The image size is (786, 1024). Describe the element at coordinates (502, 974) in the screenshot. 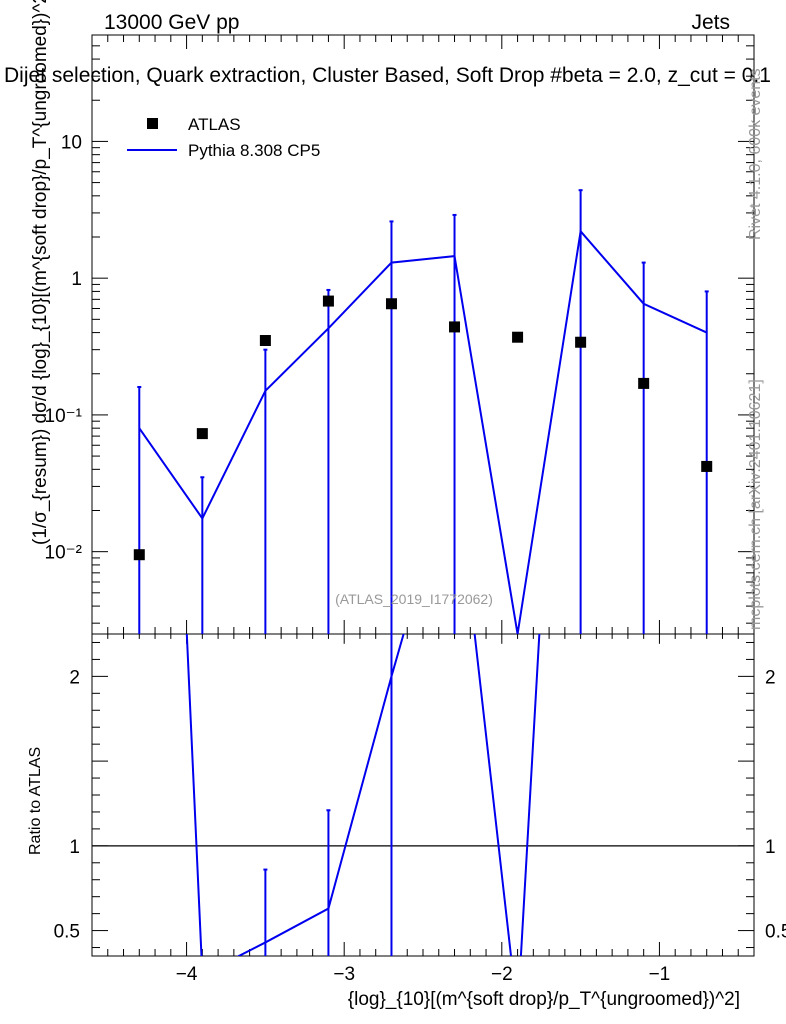

I see `x-tick-label: −2` at that location.